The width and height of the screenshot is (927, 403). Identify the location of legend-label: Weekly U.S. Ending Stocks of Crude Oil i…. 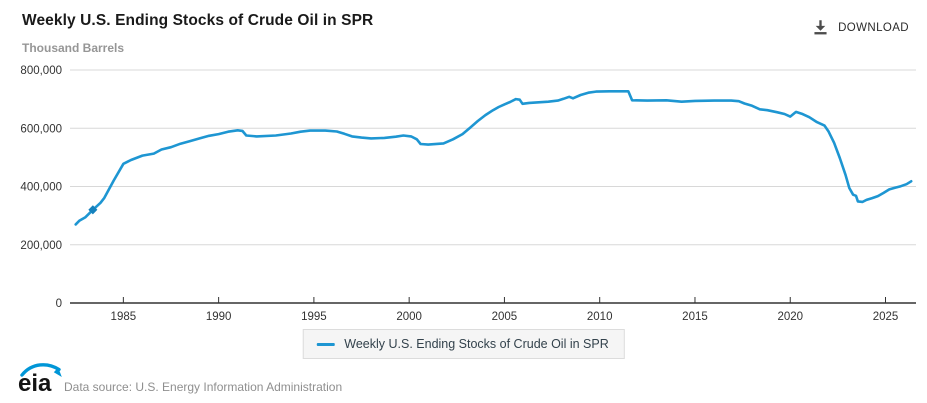
(476, 344).